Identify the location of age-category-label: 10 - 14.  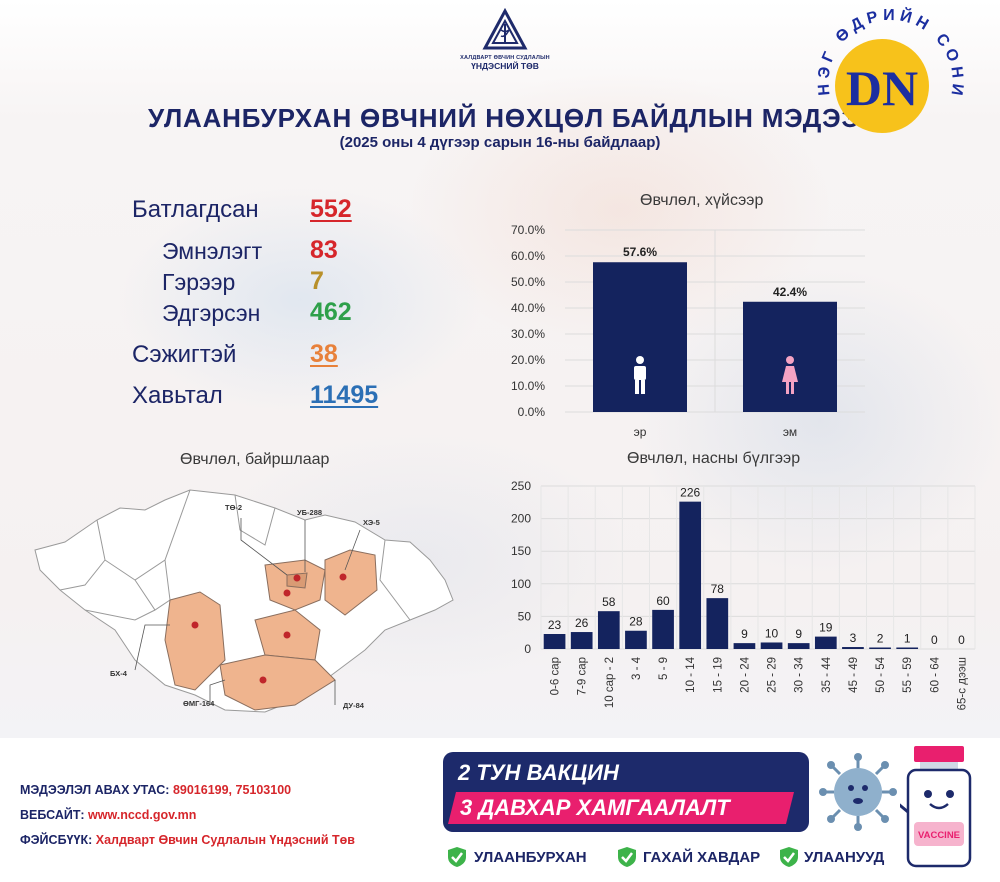
(691, 674).